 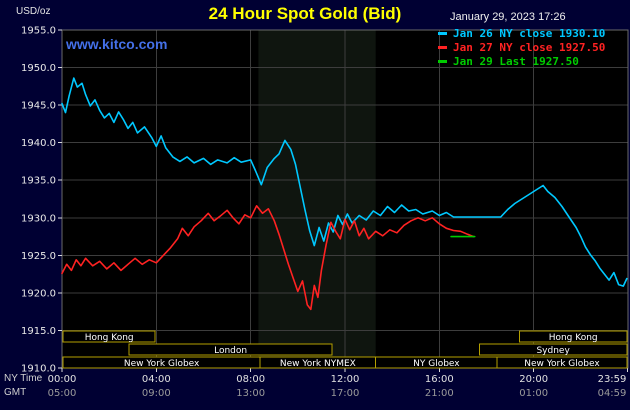 What do you see at coordinates (436, 364) in the screenshot?
I see `session-box-label: NY Globex` at bounding box center [436, 364].